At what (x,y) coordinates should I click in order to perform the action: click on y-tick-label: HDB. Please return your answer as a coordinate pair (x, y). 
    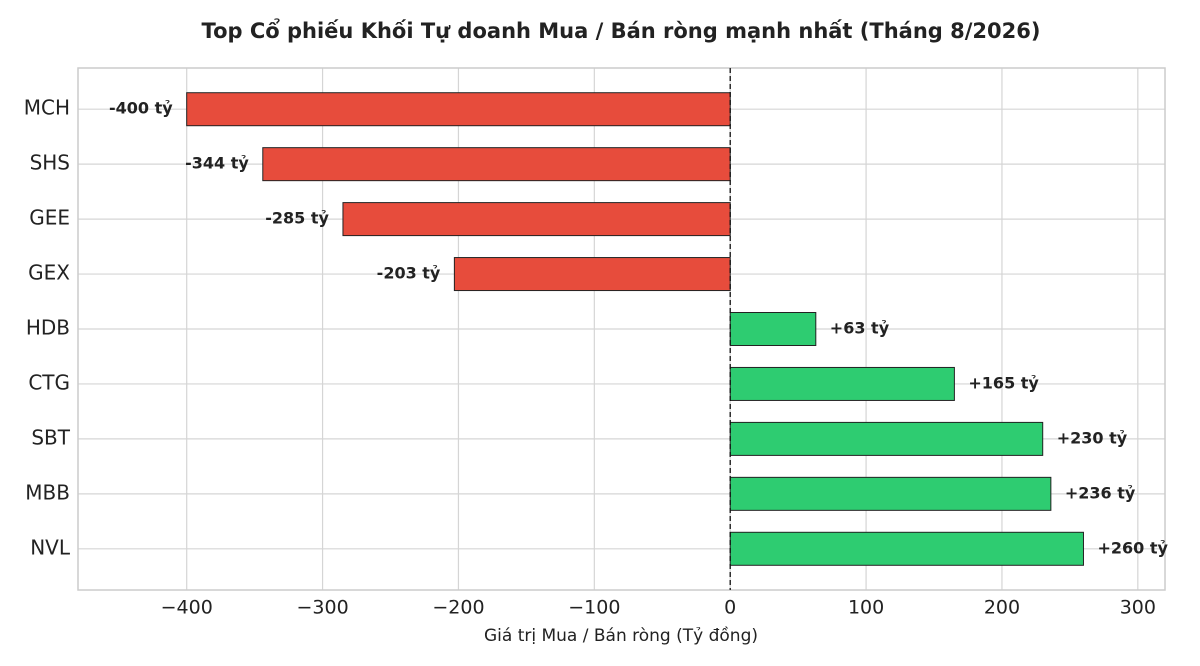
    Looking at the image, I should click on (48, 328).